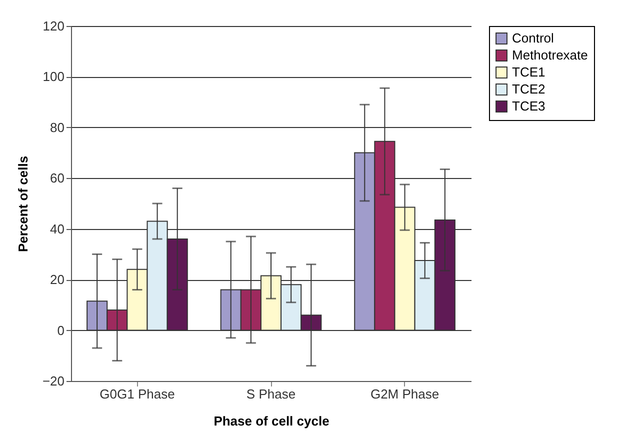  What do you see at coordinates (137, 394) in the screenshot?
I see `x-tick-label: G0G1 Phase` at bounding box center [137, 394].